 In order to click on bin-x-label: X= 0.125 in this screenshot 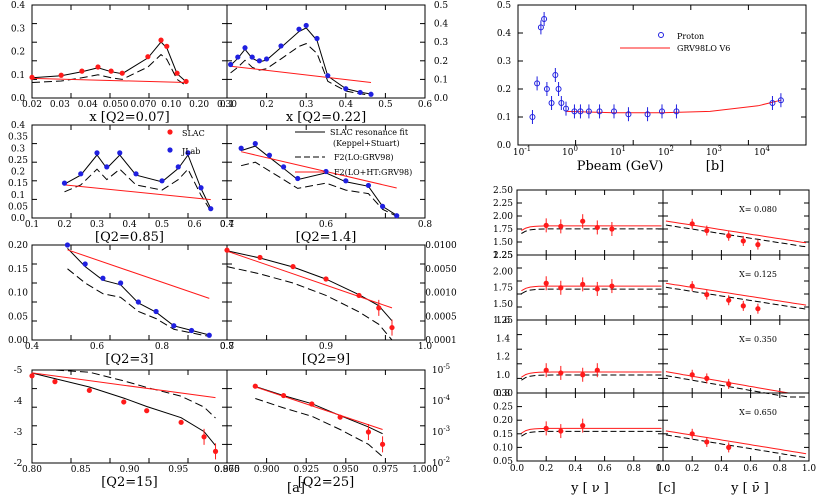, I will do `click(758, 274)`.